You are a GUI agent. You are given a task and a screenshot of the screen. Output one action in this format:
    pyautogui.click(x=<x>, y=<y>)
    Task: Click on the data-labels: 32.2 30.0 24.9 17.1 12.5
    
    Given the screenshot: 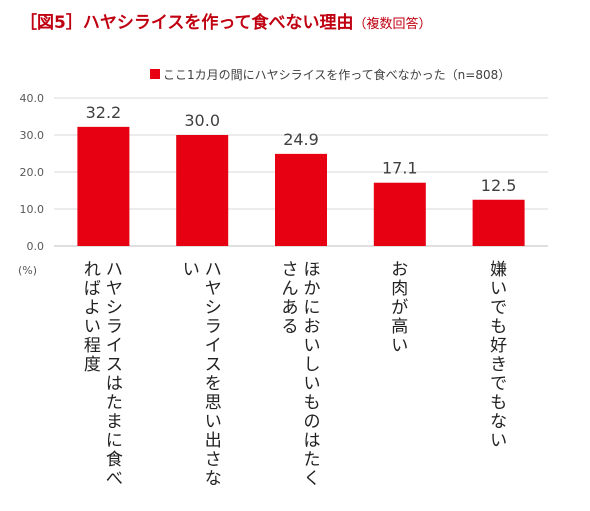 What is the action you would take?
    pyautogui.click(x=301, y=149)
    